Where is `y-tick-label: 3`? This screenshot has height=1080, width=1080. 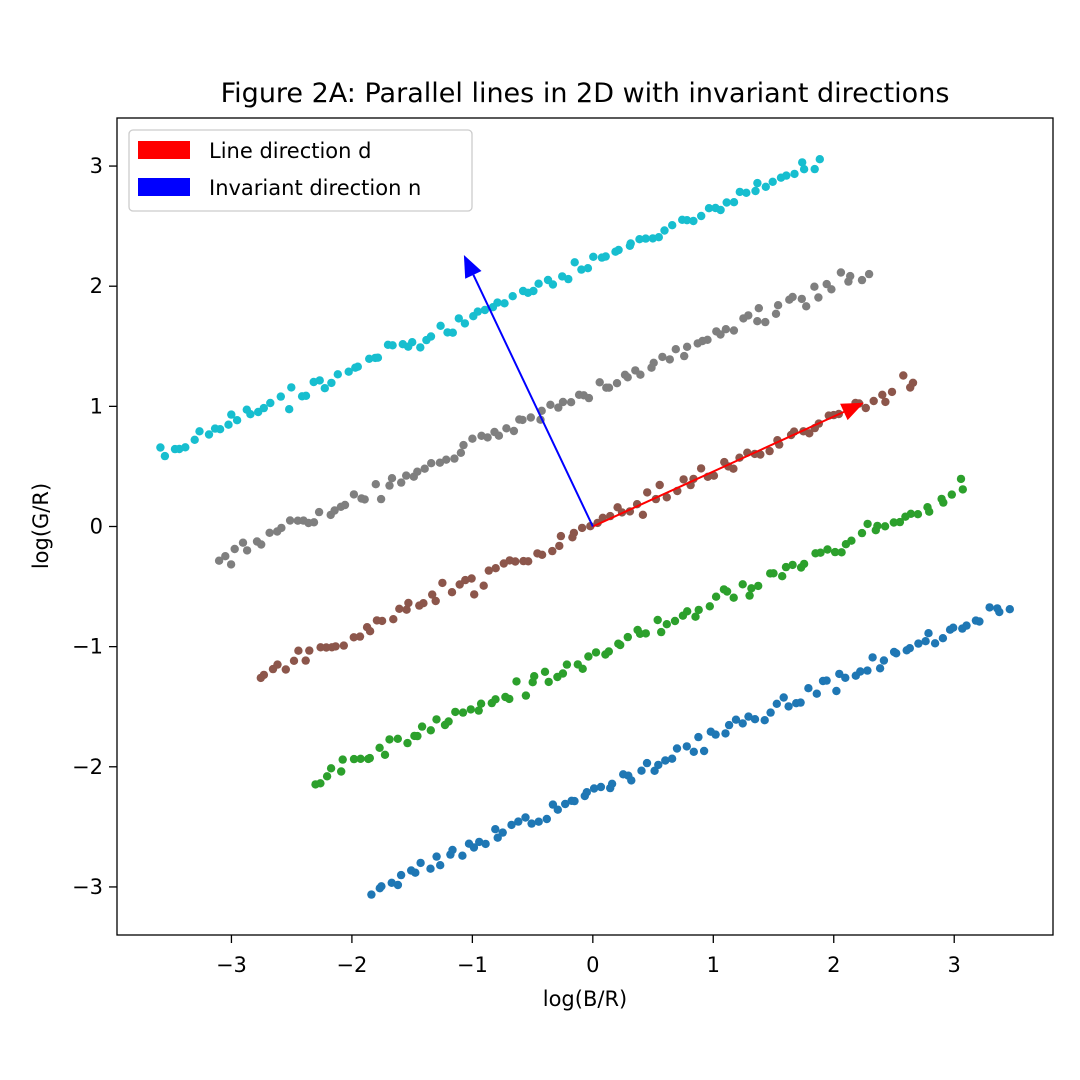 y-tick-label: 3 is located at coordinates (96, 166).